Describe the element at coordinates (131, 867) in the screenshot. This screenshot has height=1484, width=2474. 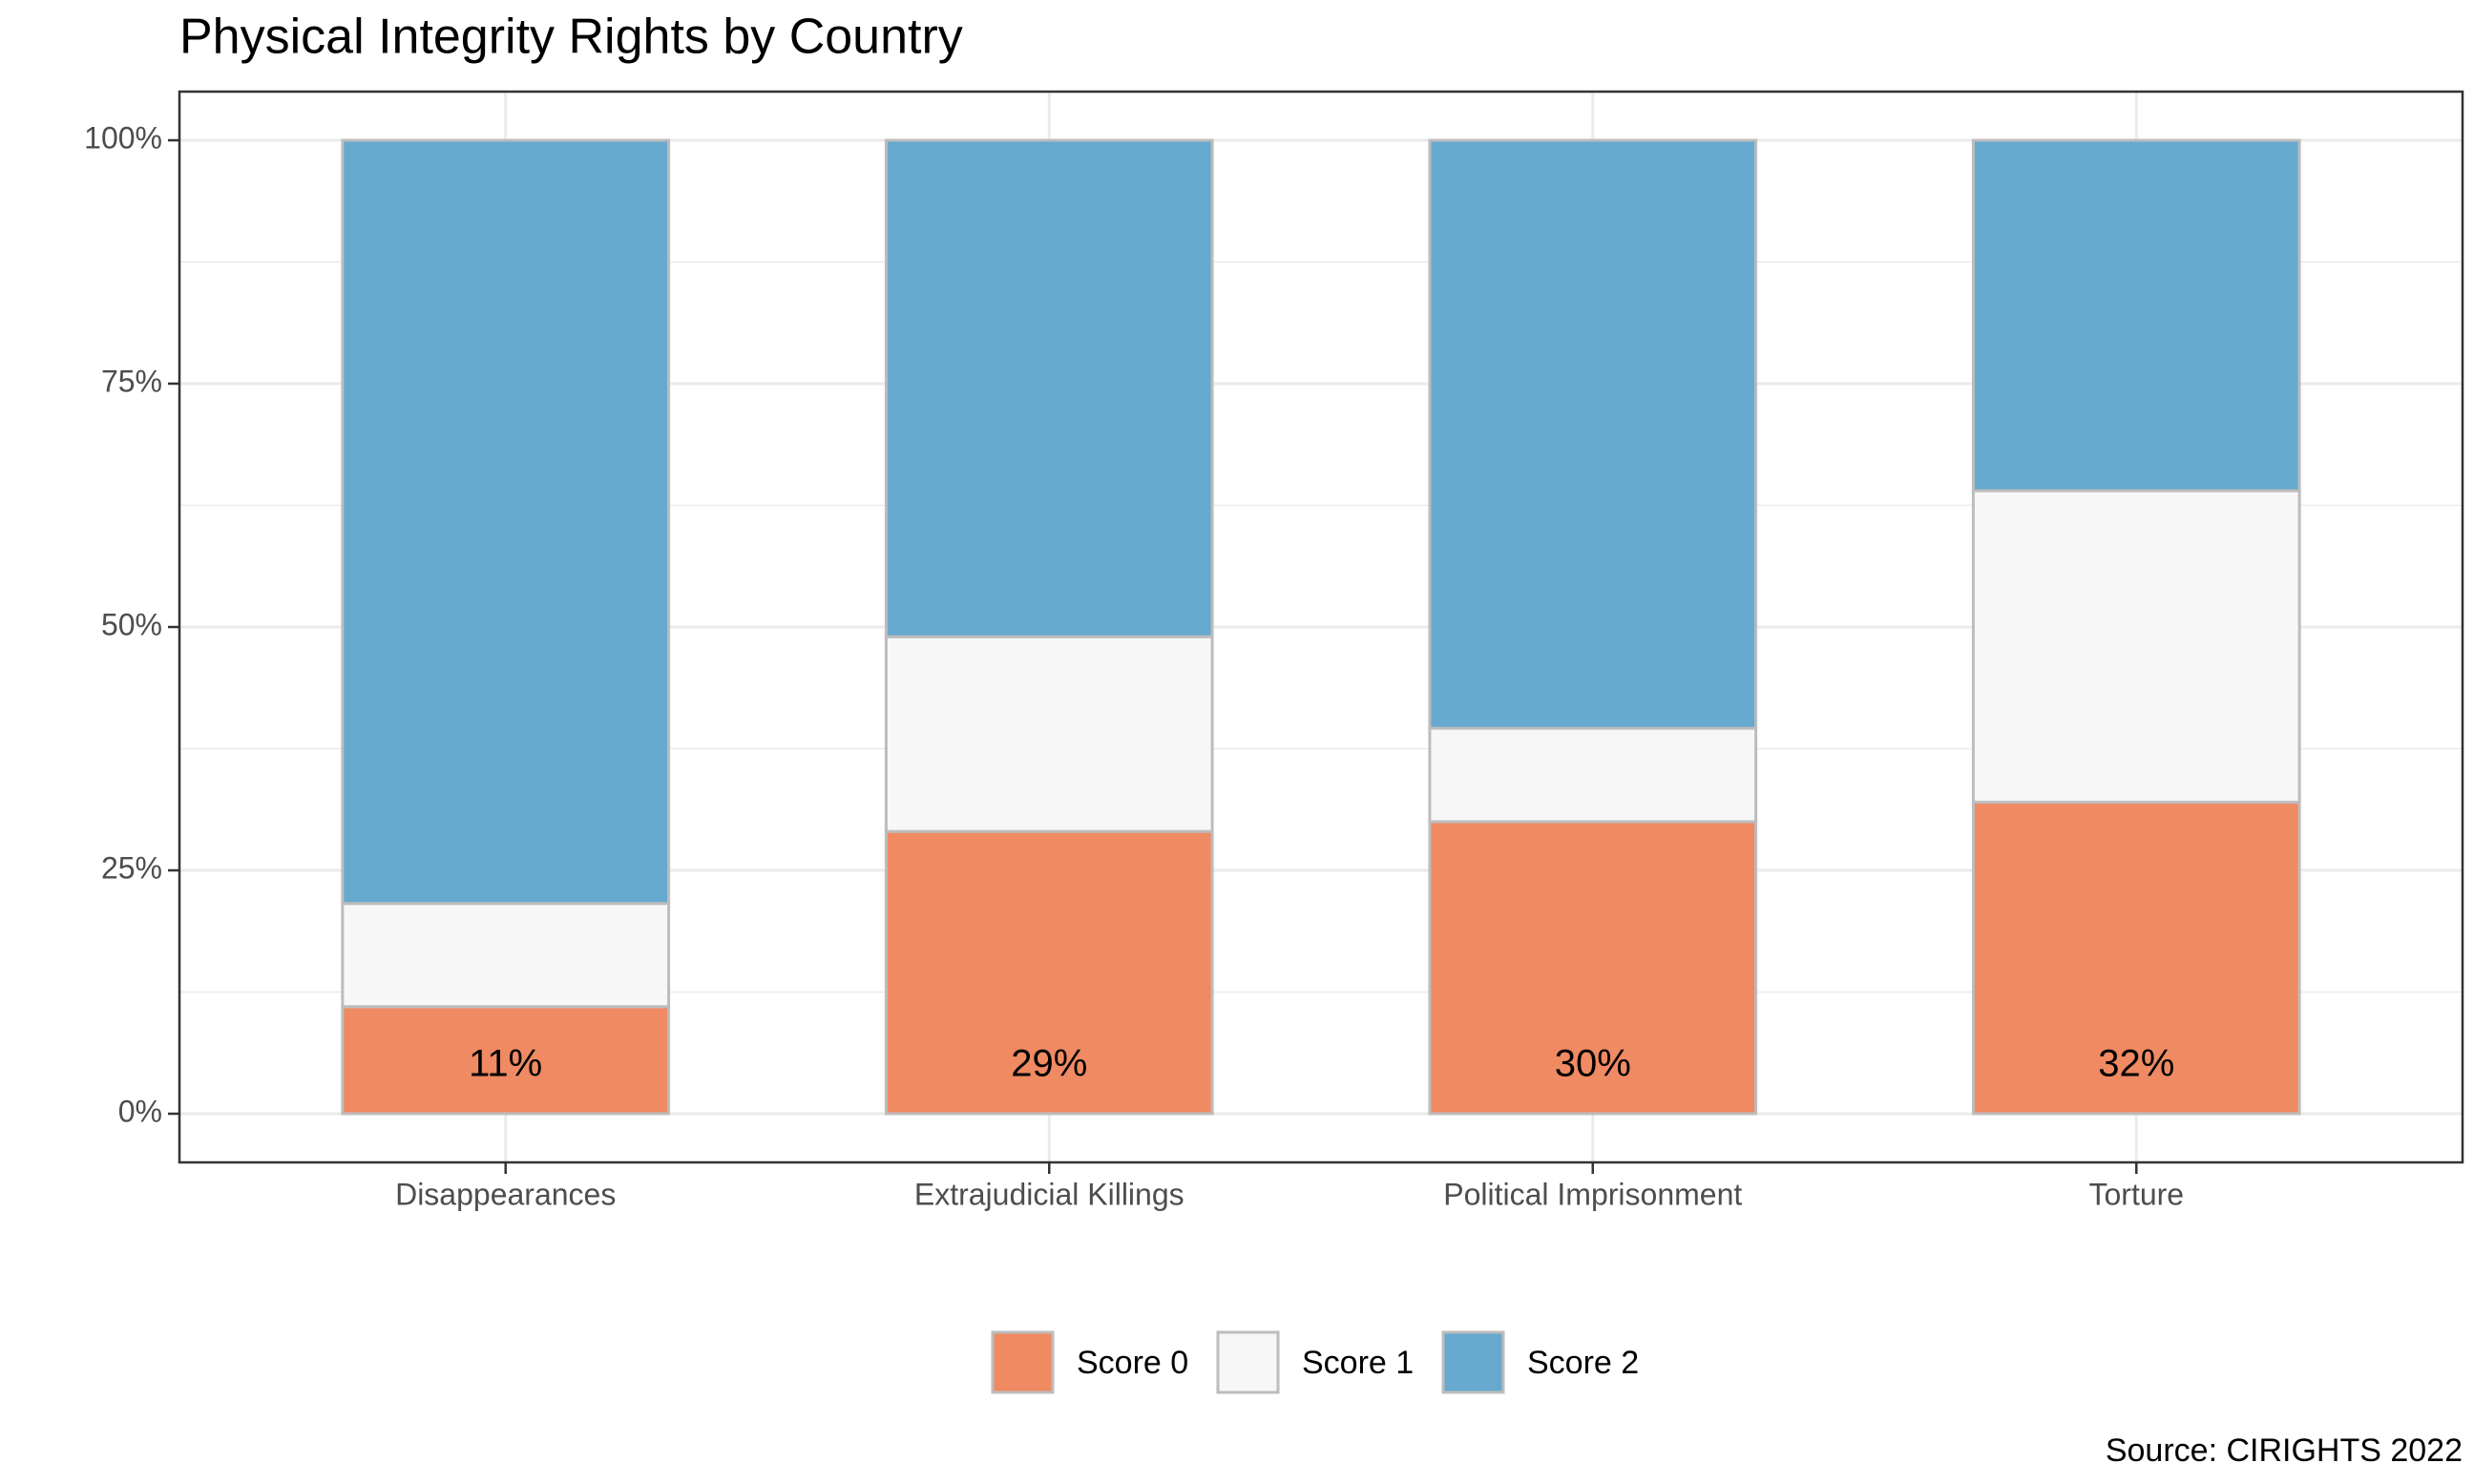
I see `y-tick-label: 25%` at that location.